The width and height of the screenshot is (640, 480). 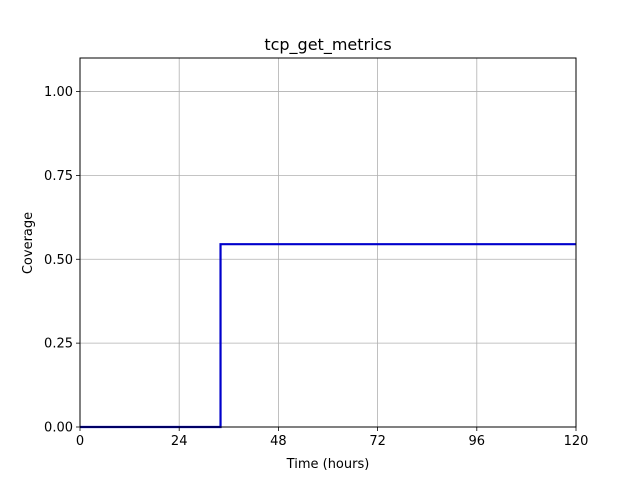 What do you see at coordinates (58, 260) in the screenshot?
I see `y-tick-label: 0.50` at bounding box center [58, 260].